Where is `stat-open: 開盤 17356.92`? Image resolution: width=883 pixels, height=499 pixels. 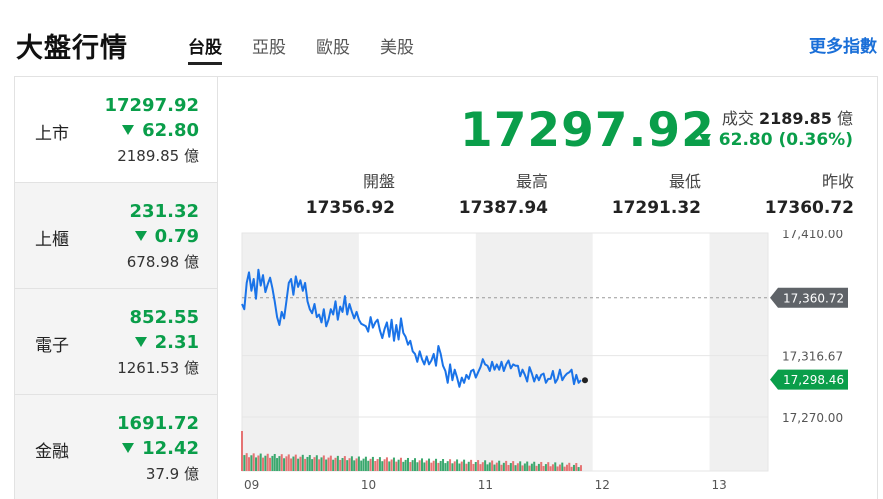
stat-open: 開盤 17356.92 is located at coordinates (320, 193).